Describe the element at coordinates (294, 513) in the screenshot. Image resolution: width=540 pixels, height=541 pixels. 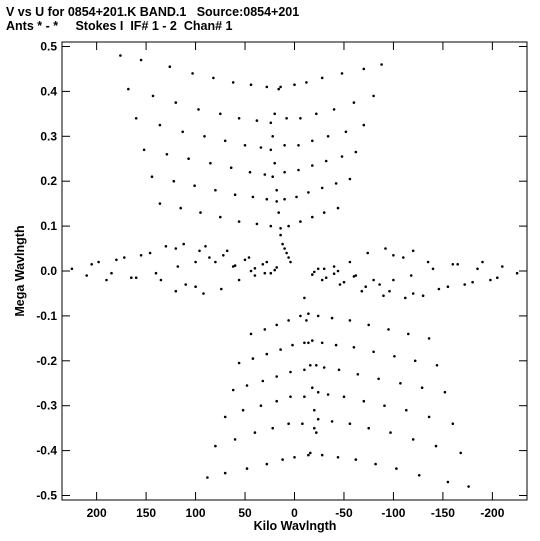
I see `x-tick-label: 0` at that location.